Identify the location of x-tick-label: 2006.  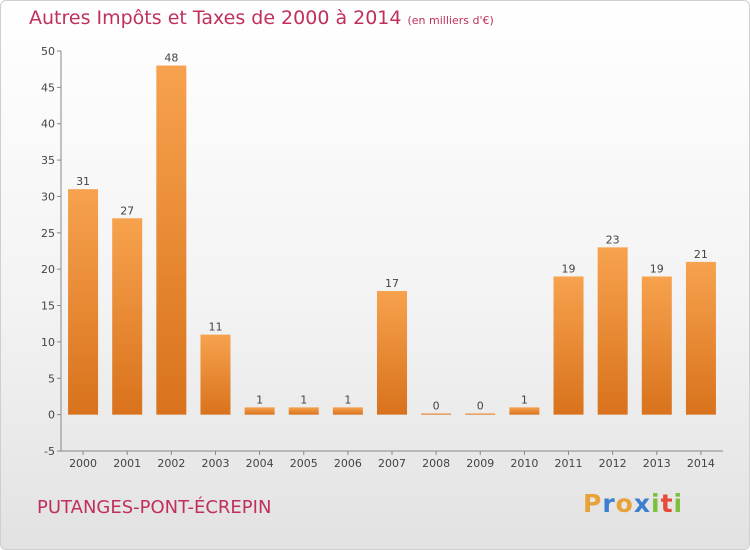
(348, 463).